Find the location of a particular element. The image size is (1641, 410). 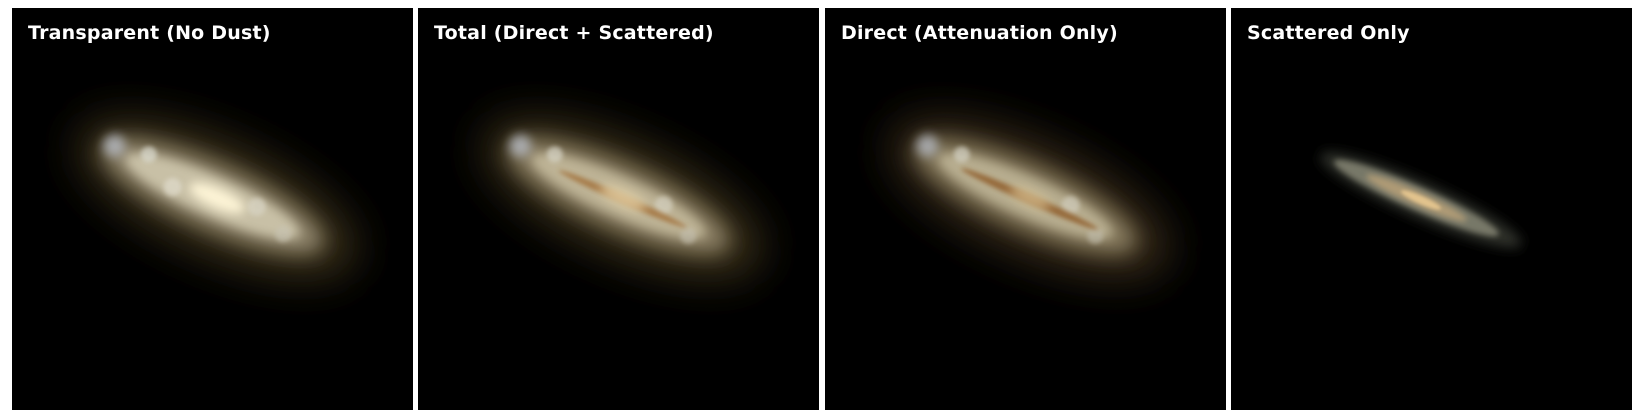

galaxy-image-transparent is located at coordinates (217, 198).